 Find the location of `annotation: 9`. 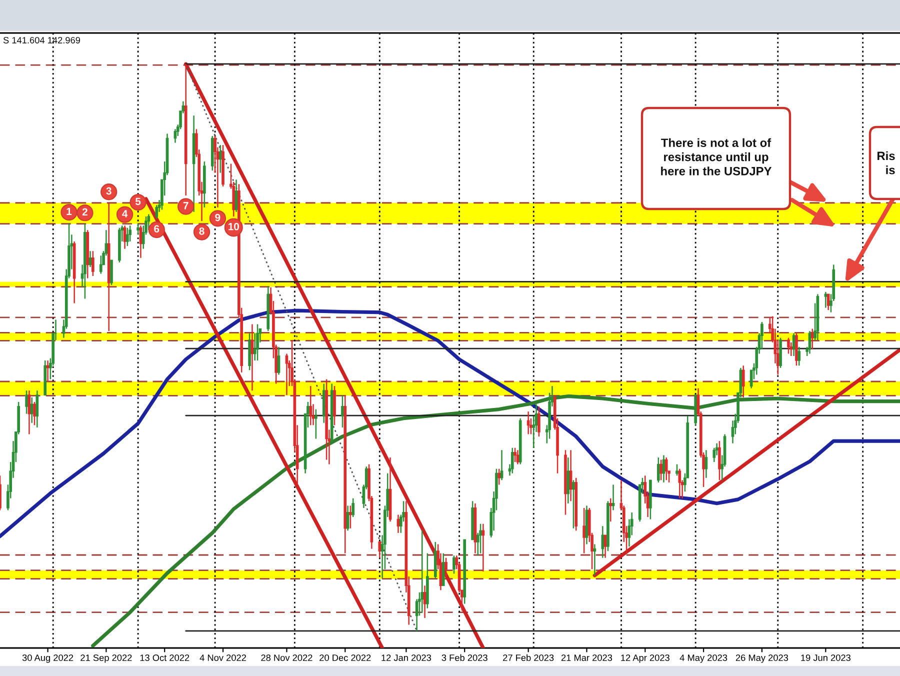

annotation: 9 is located at coordinates (217, 218).